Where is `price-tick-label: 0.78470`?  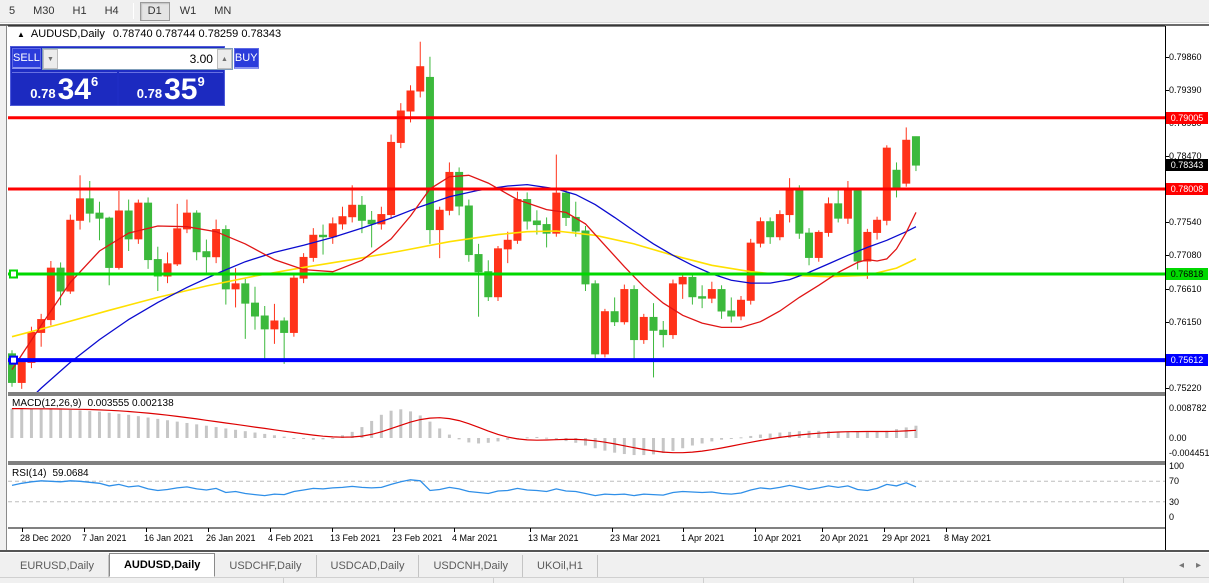
price-tick-label: 0.78470 is located at coordinates (1185, 156).